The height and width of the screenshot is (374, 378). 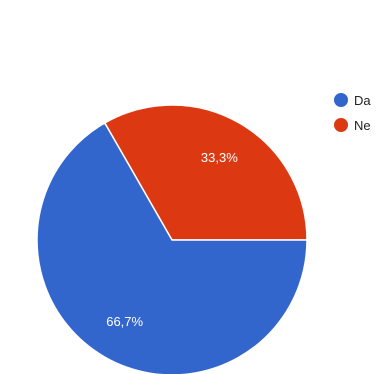 What do you see at coordinates (352, 113) in the screenshot?
I see `legend: Da Ne` at bounding box center [352, 113].